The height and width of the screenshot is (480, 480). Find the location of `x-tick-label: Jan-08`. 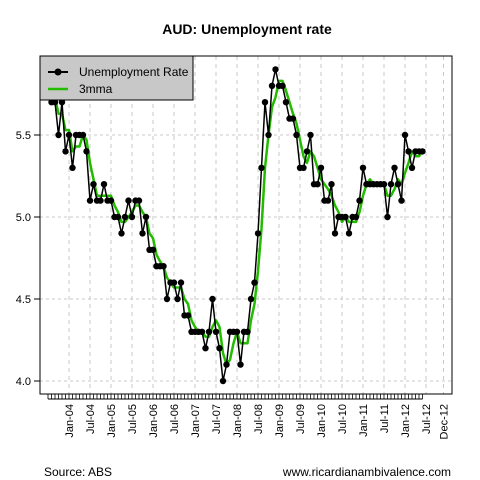

x-tick-label: Jan-08 is located at coordinates (238, 421).